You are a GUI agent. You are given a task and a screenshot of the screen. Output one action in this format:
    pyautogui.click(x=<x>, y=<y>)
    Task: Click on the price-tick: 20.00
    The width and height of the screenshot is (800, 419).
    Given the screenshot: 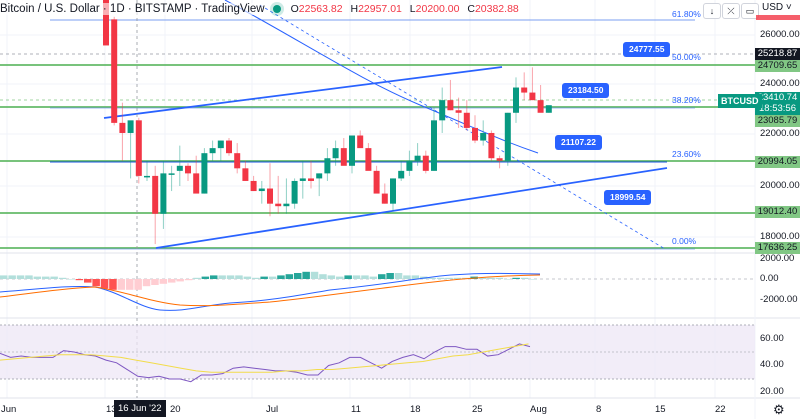 What is the action you would take?
    pyautogui.click(x=772, y=391)
    